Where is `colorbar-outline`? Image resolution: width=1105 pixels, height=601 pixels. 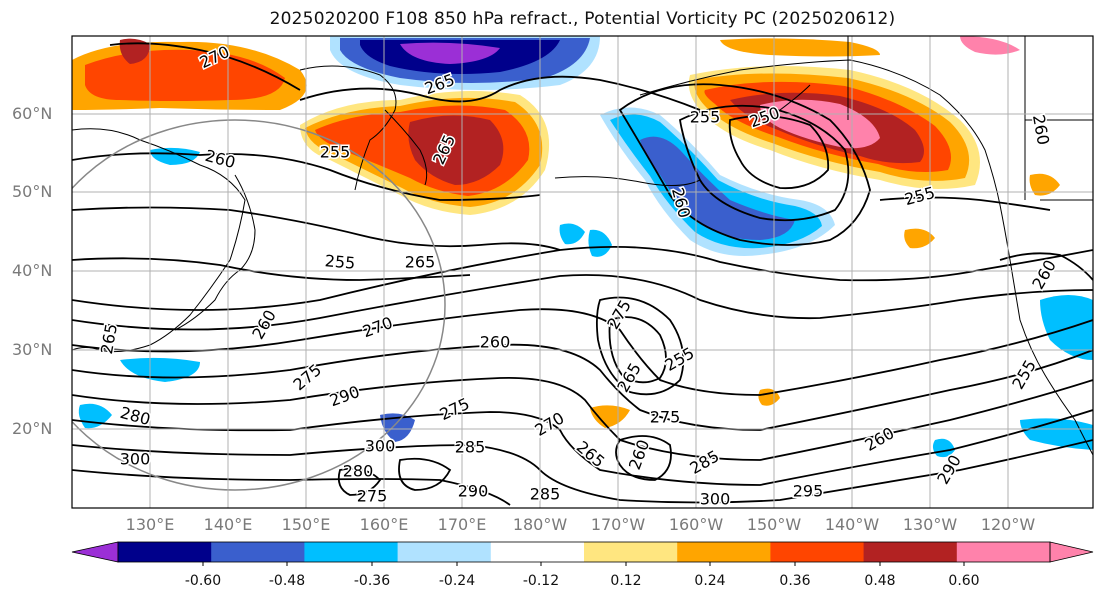
colorbar-outline is located at coordinates (584, 552).